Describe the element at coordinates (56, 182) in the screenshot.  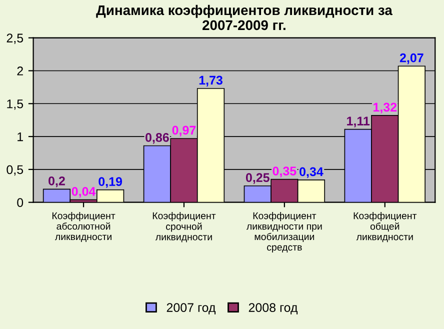
I see `data-label: 0,2` at that location.